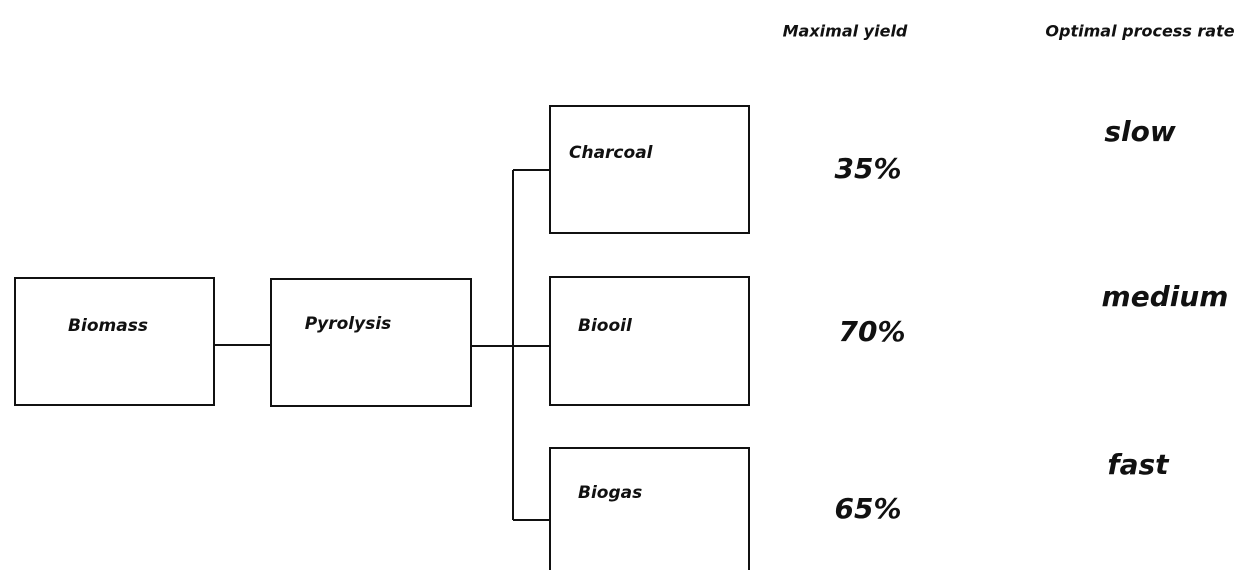 The image size is (1250, 574). Describe the element at coordinates (1139, 31) in the screenshot. I see `column-header: Optimal process rate` at that location.